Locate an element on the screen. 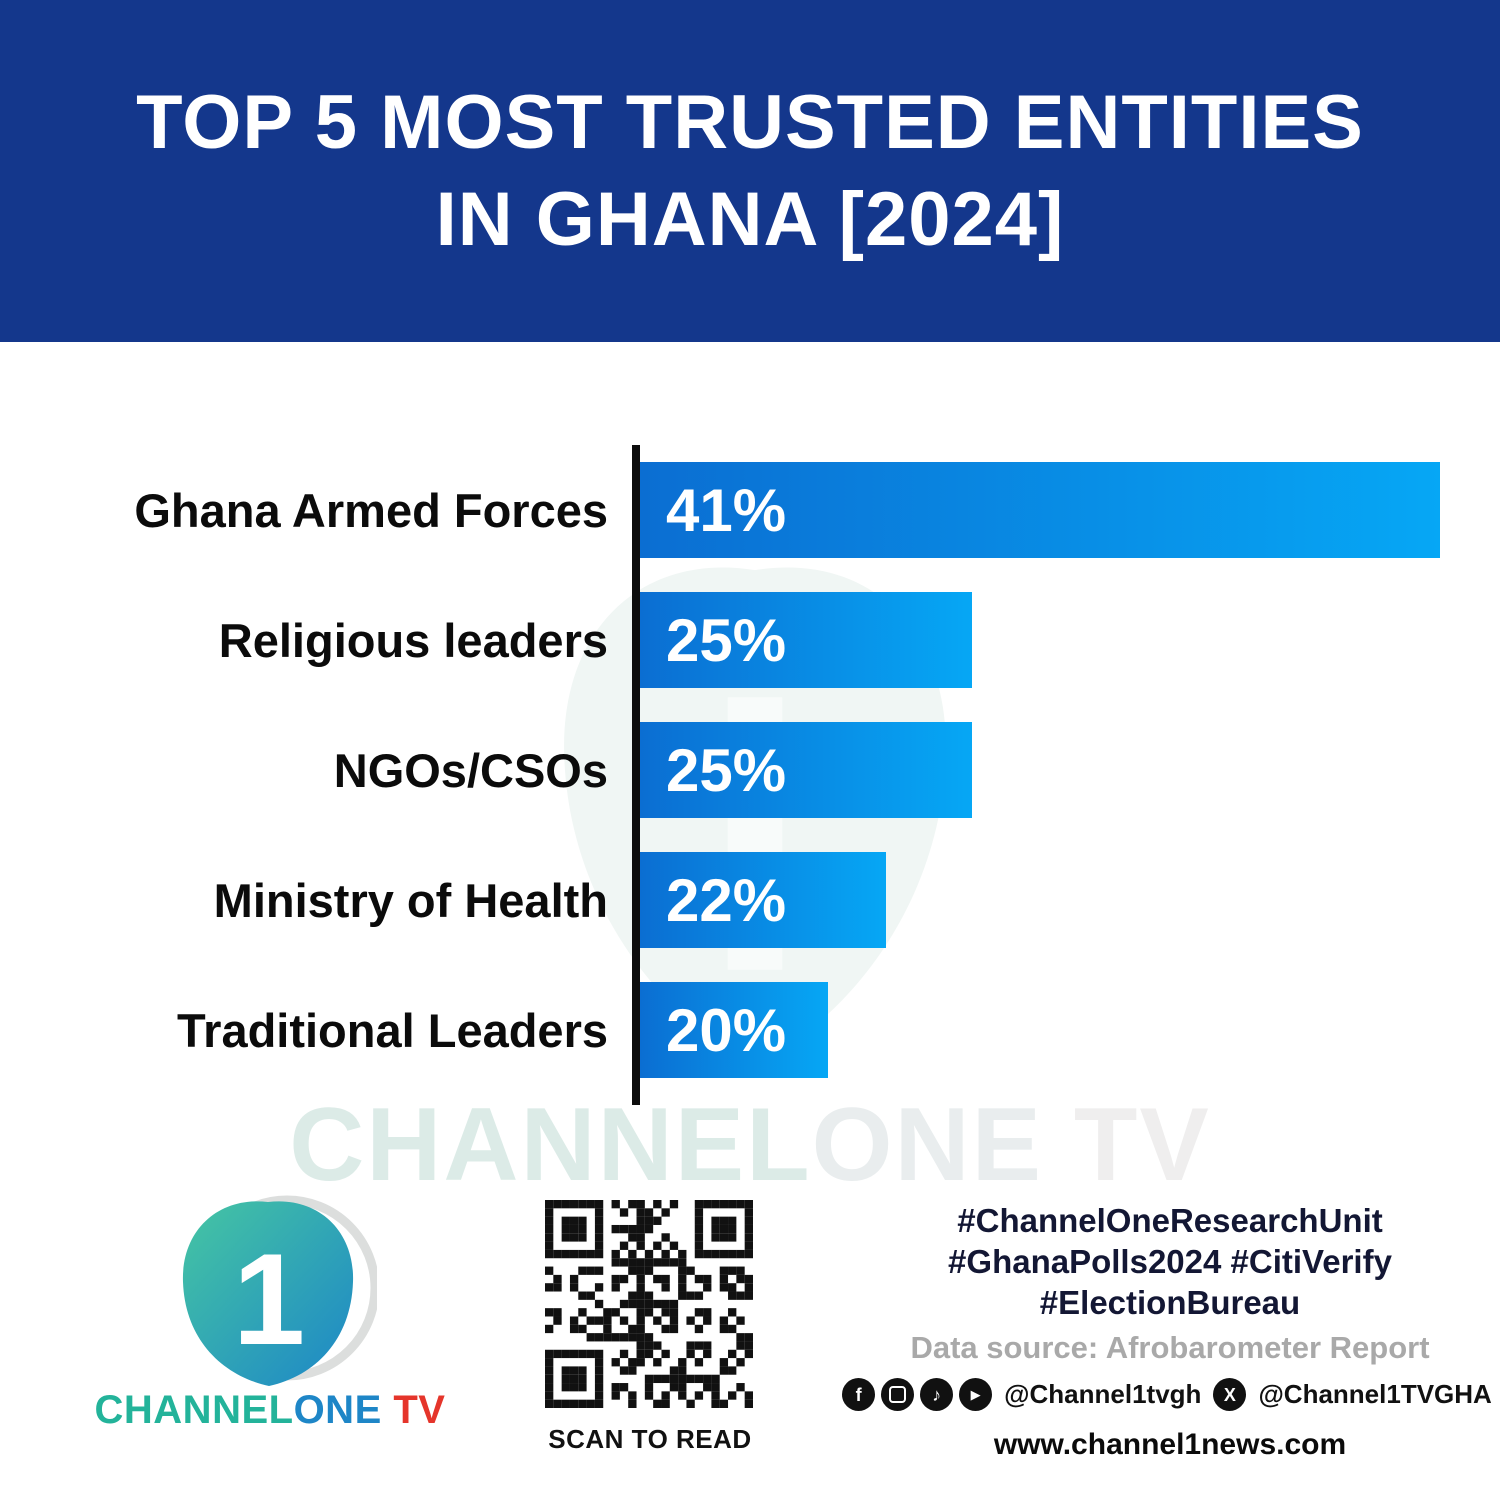  instagram-icon is located at coordinates (898, 1394).